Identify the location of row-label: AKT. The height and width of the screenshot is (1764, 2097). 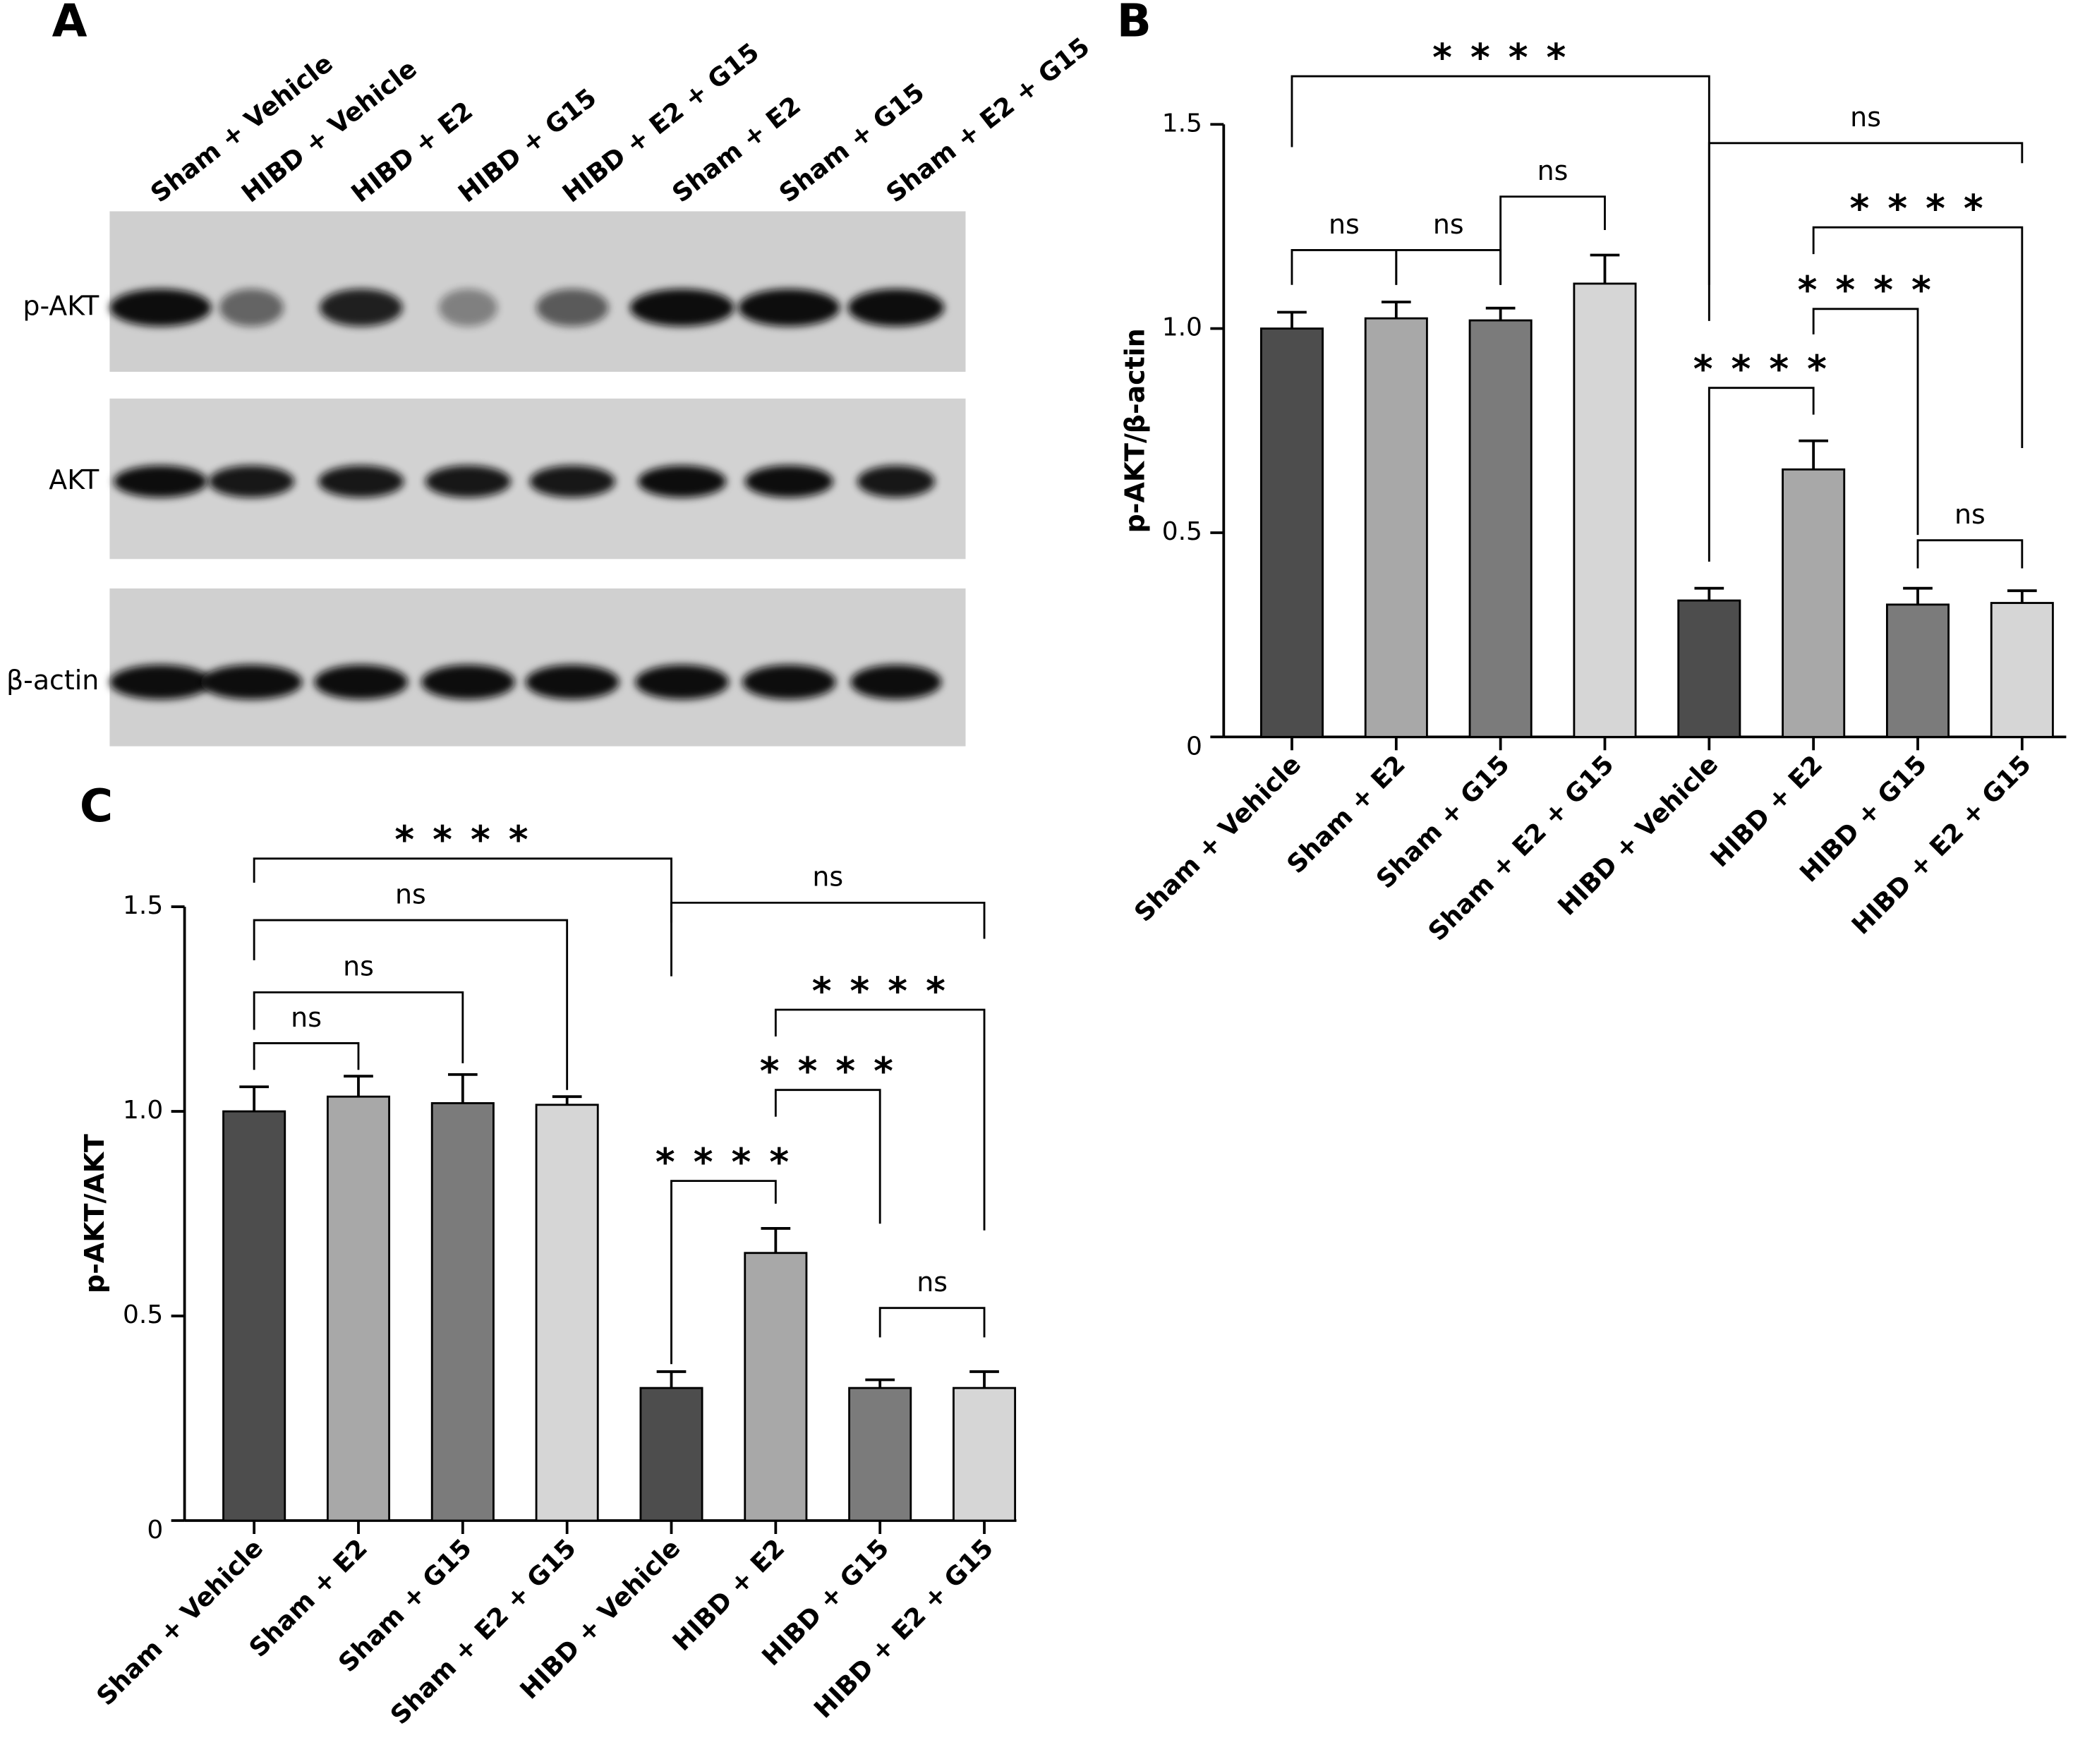
(74, 479).